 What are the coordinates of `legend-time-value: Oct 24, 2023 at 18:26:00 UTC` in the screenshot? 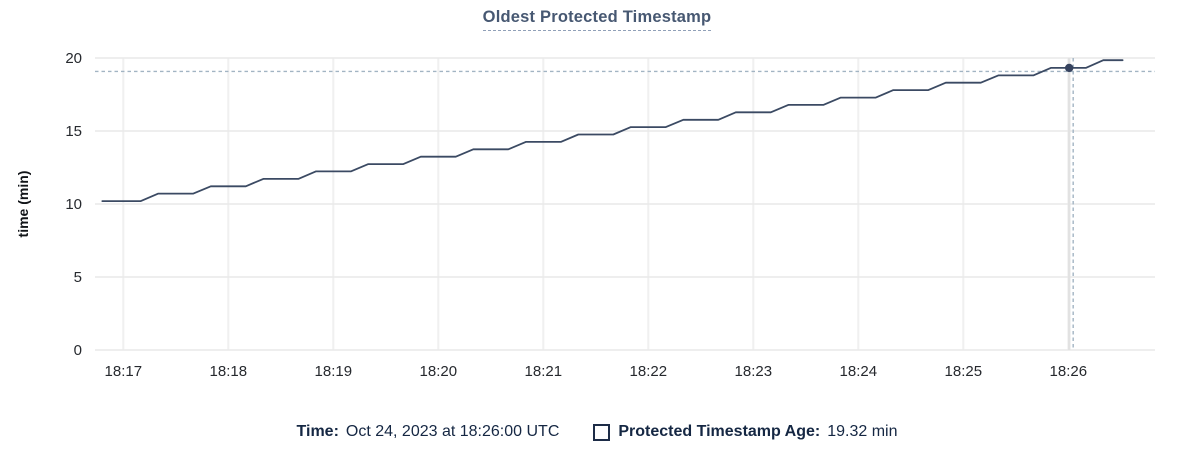 It's located at (452, 431).